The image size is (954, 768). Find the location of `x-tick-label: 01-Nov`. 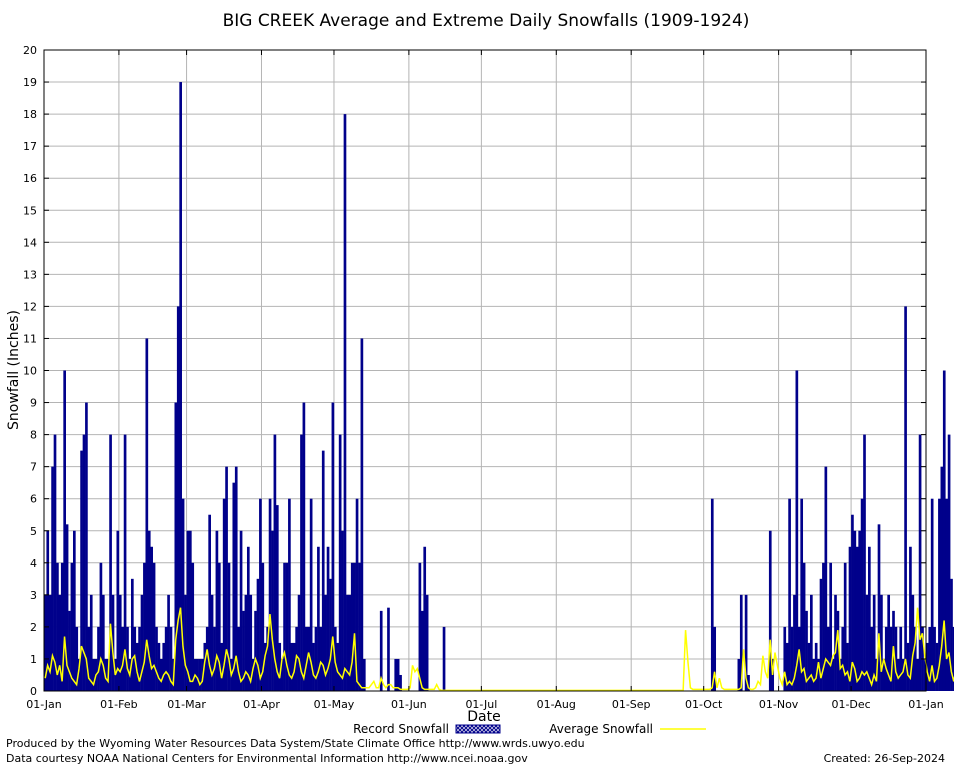

x-tick-label: 01-Nov is located at coordinates (779, 704).